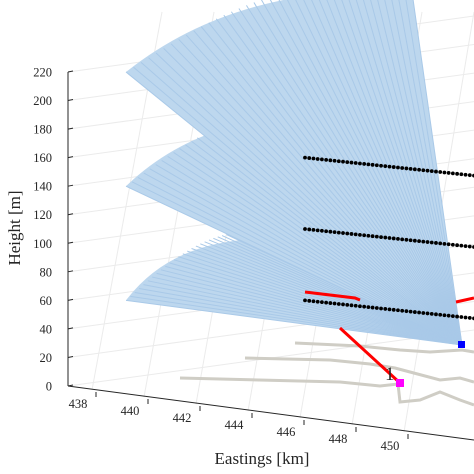 This screenshot has width=474, height=474. Describe the element at coordinates (130, 411) in the screenshot. I see `x-tick-label: 440` at that location.